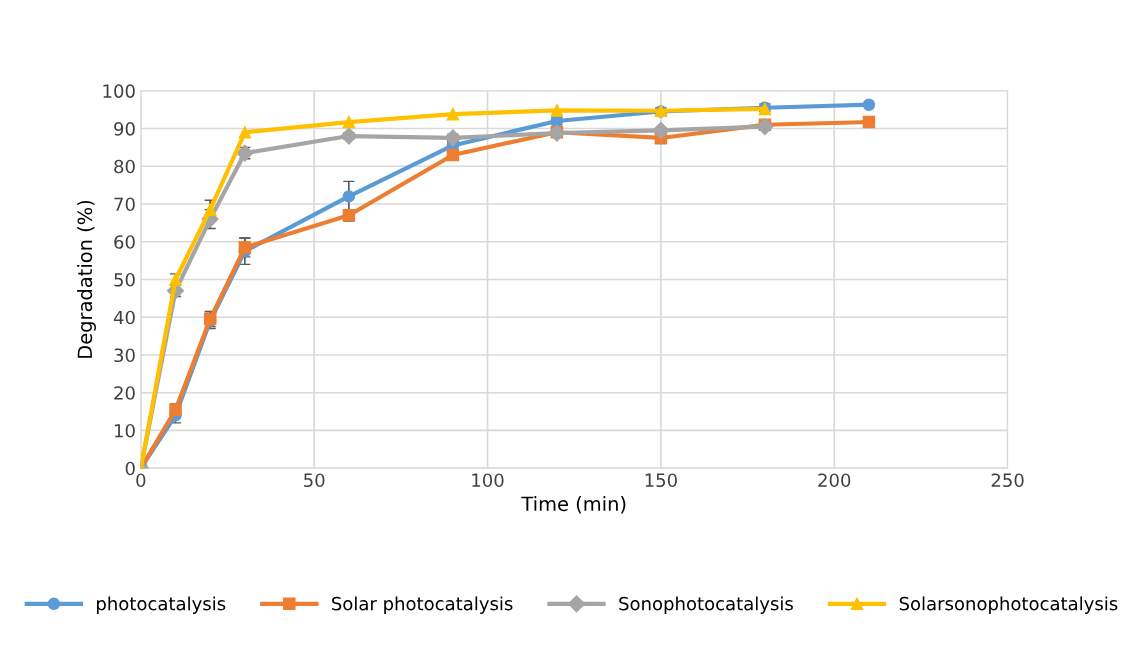 The image size is (1145, 653). What do you see at coordinates (124, 242) in the screenshot?
I see `y-tick-label: 60` at bounding box center [124, 242].